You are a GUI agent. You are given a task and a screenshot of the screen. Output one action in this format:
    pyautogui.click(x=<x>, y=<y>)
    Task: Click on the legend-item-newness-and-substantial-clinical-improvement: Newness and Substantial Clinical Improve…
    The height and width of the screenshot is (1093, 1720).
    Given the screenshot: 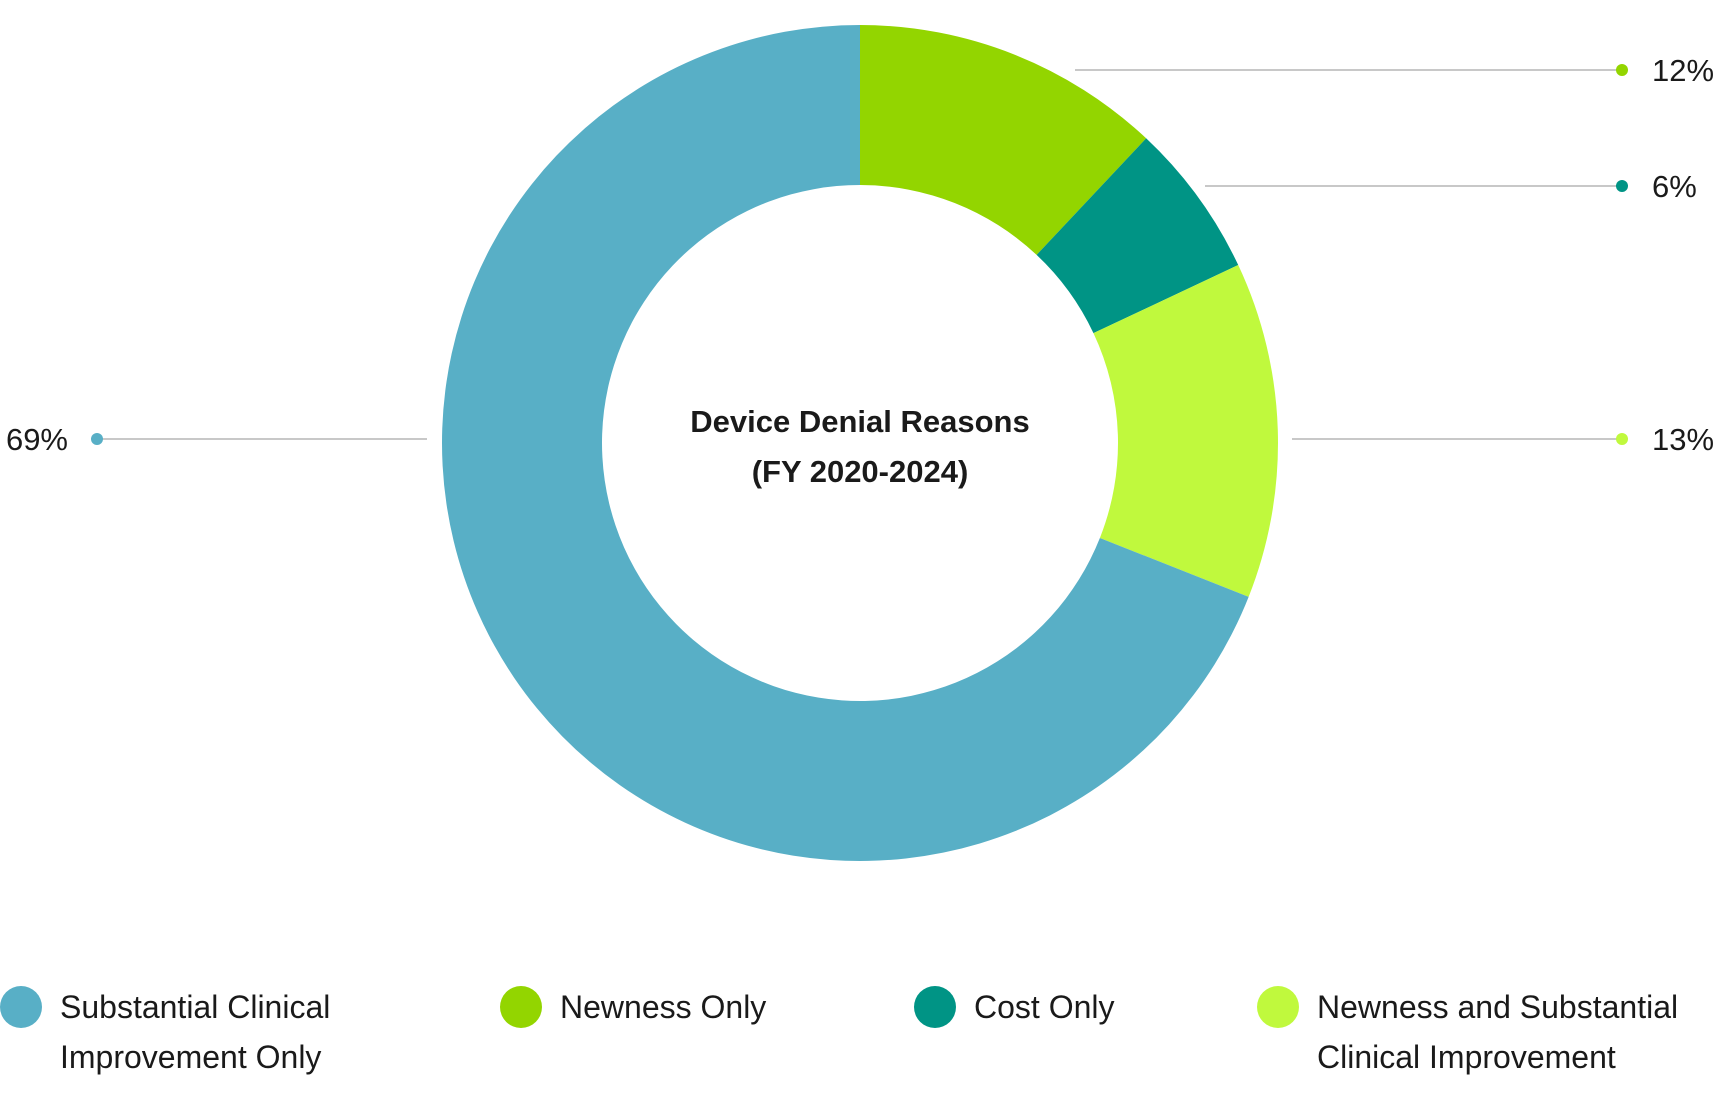 What is the action you would take?
    pyautogui.click(x=1467, y=1032)
    